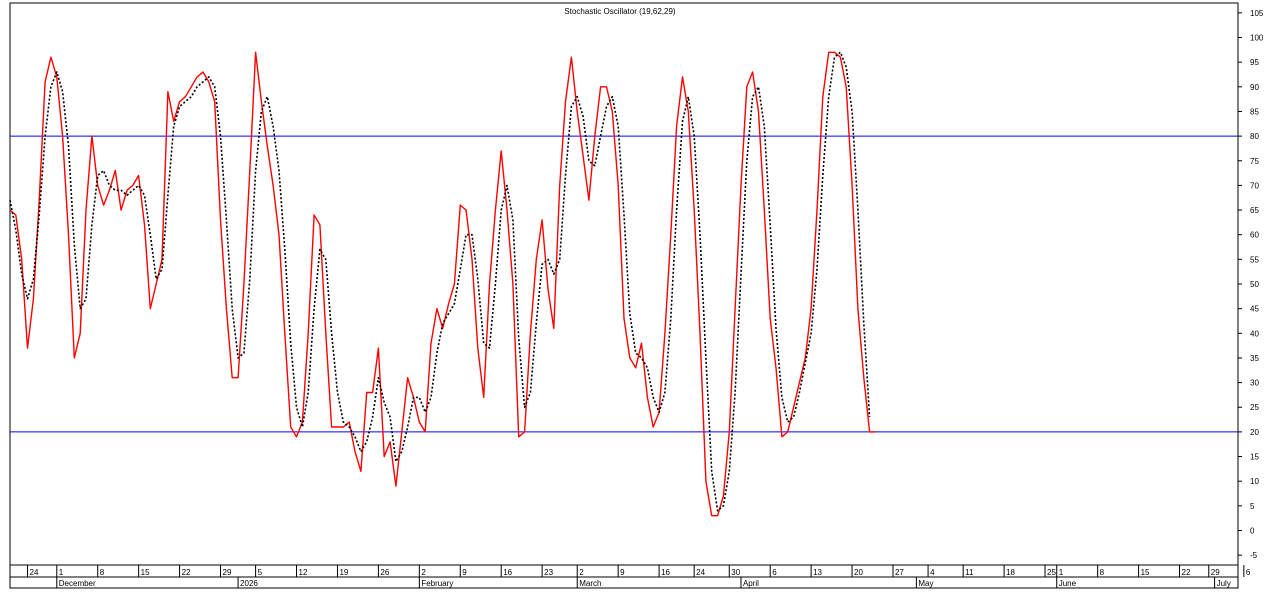  I want to click on y-tick-label: 45, so click(1254, 309).